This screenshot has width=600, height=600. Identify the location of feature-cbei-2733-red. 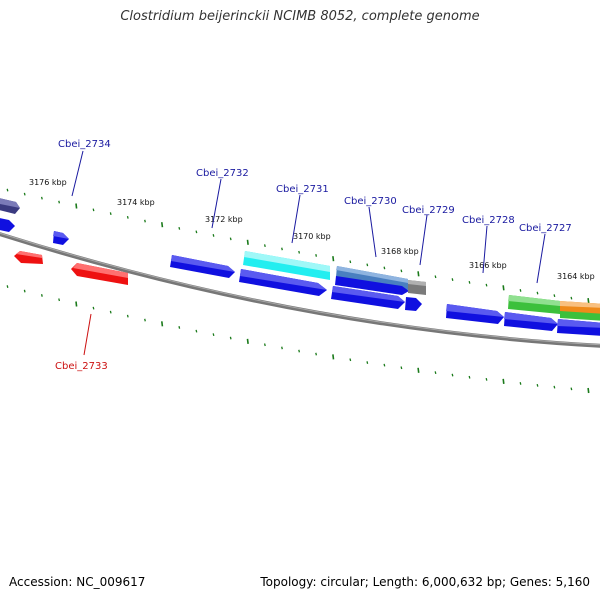
(99, 274).